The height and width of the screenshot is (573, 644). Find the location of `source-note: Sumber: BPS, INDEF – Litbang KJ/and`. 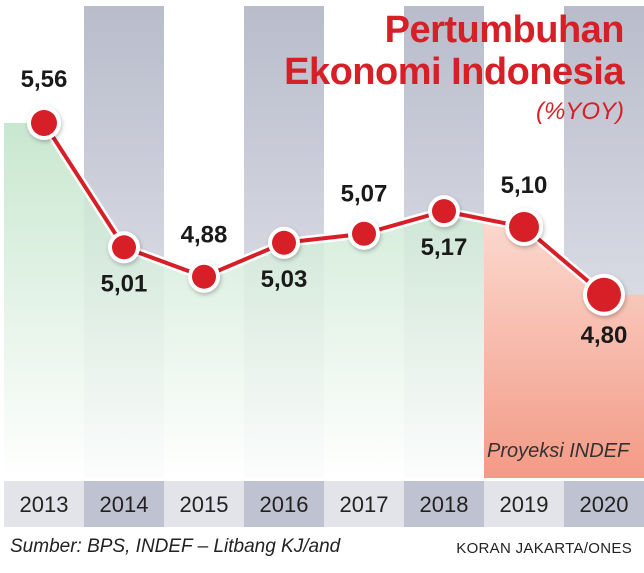

source-note: Sumber: BPS, INDEF – Litbang KJ/and is located at coordinates (175, 546).